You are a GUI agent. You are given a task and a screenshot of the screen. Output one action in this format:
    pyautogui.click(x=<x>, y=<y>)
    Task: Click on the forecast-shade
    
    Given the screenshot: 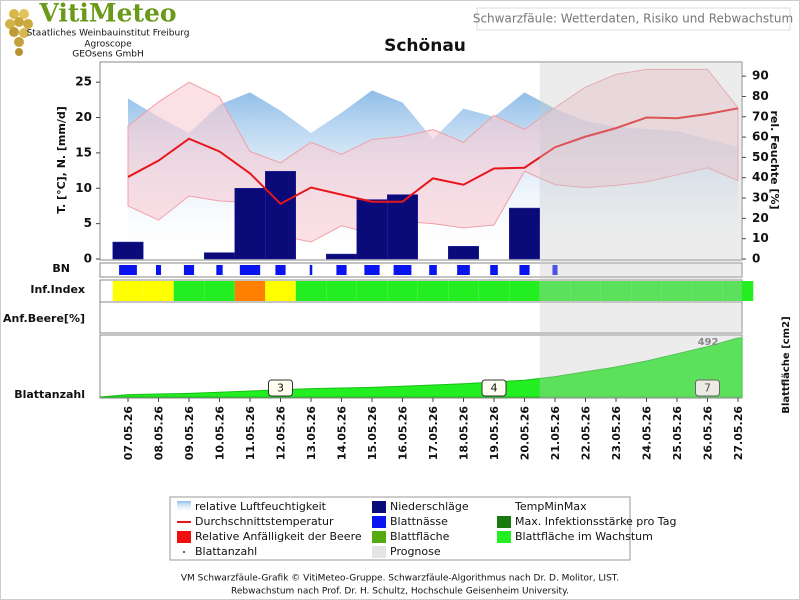 What is the action you would take?
    pyautogui.click(x=640, y=230)
    